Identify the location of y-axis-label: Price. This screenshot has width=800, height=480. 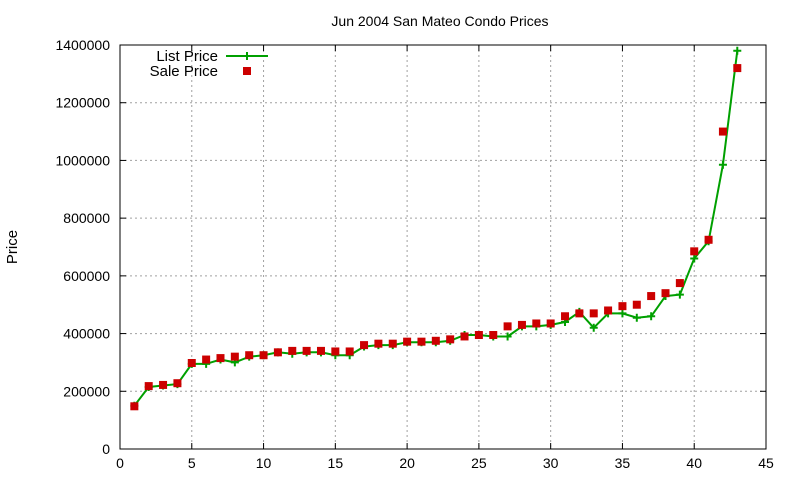
(12, 247).